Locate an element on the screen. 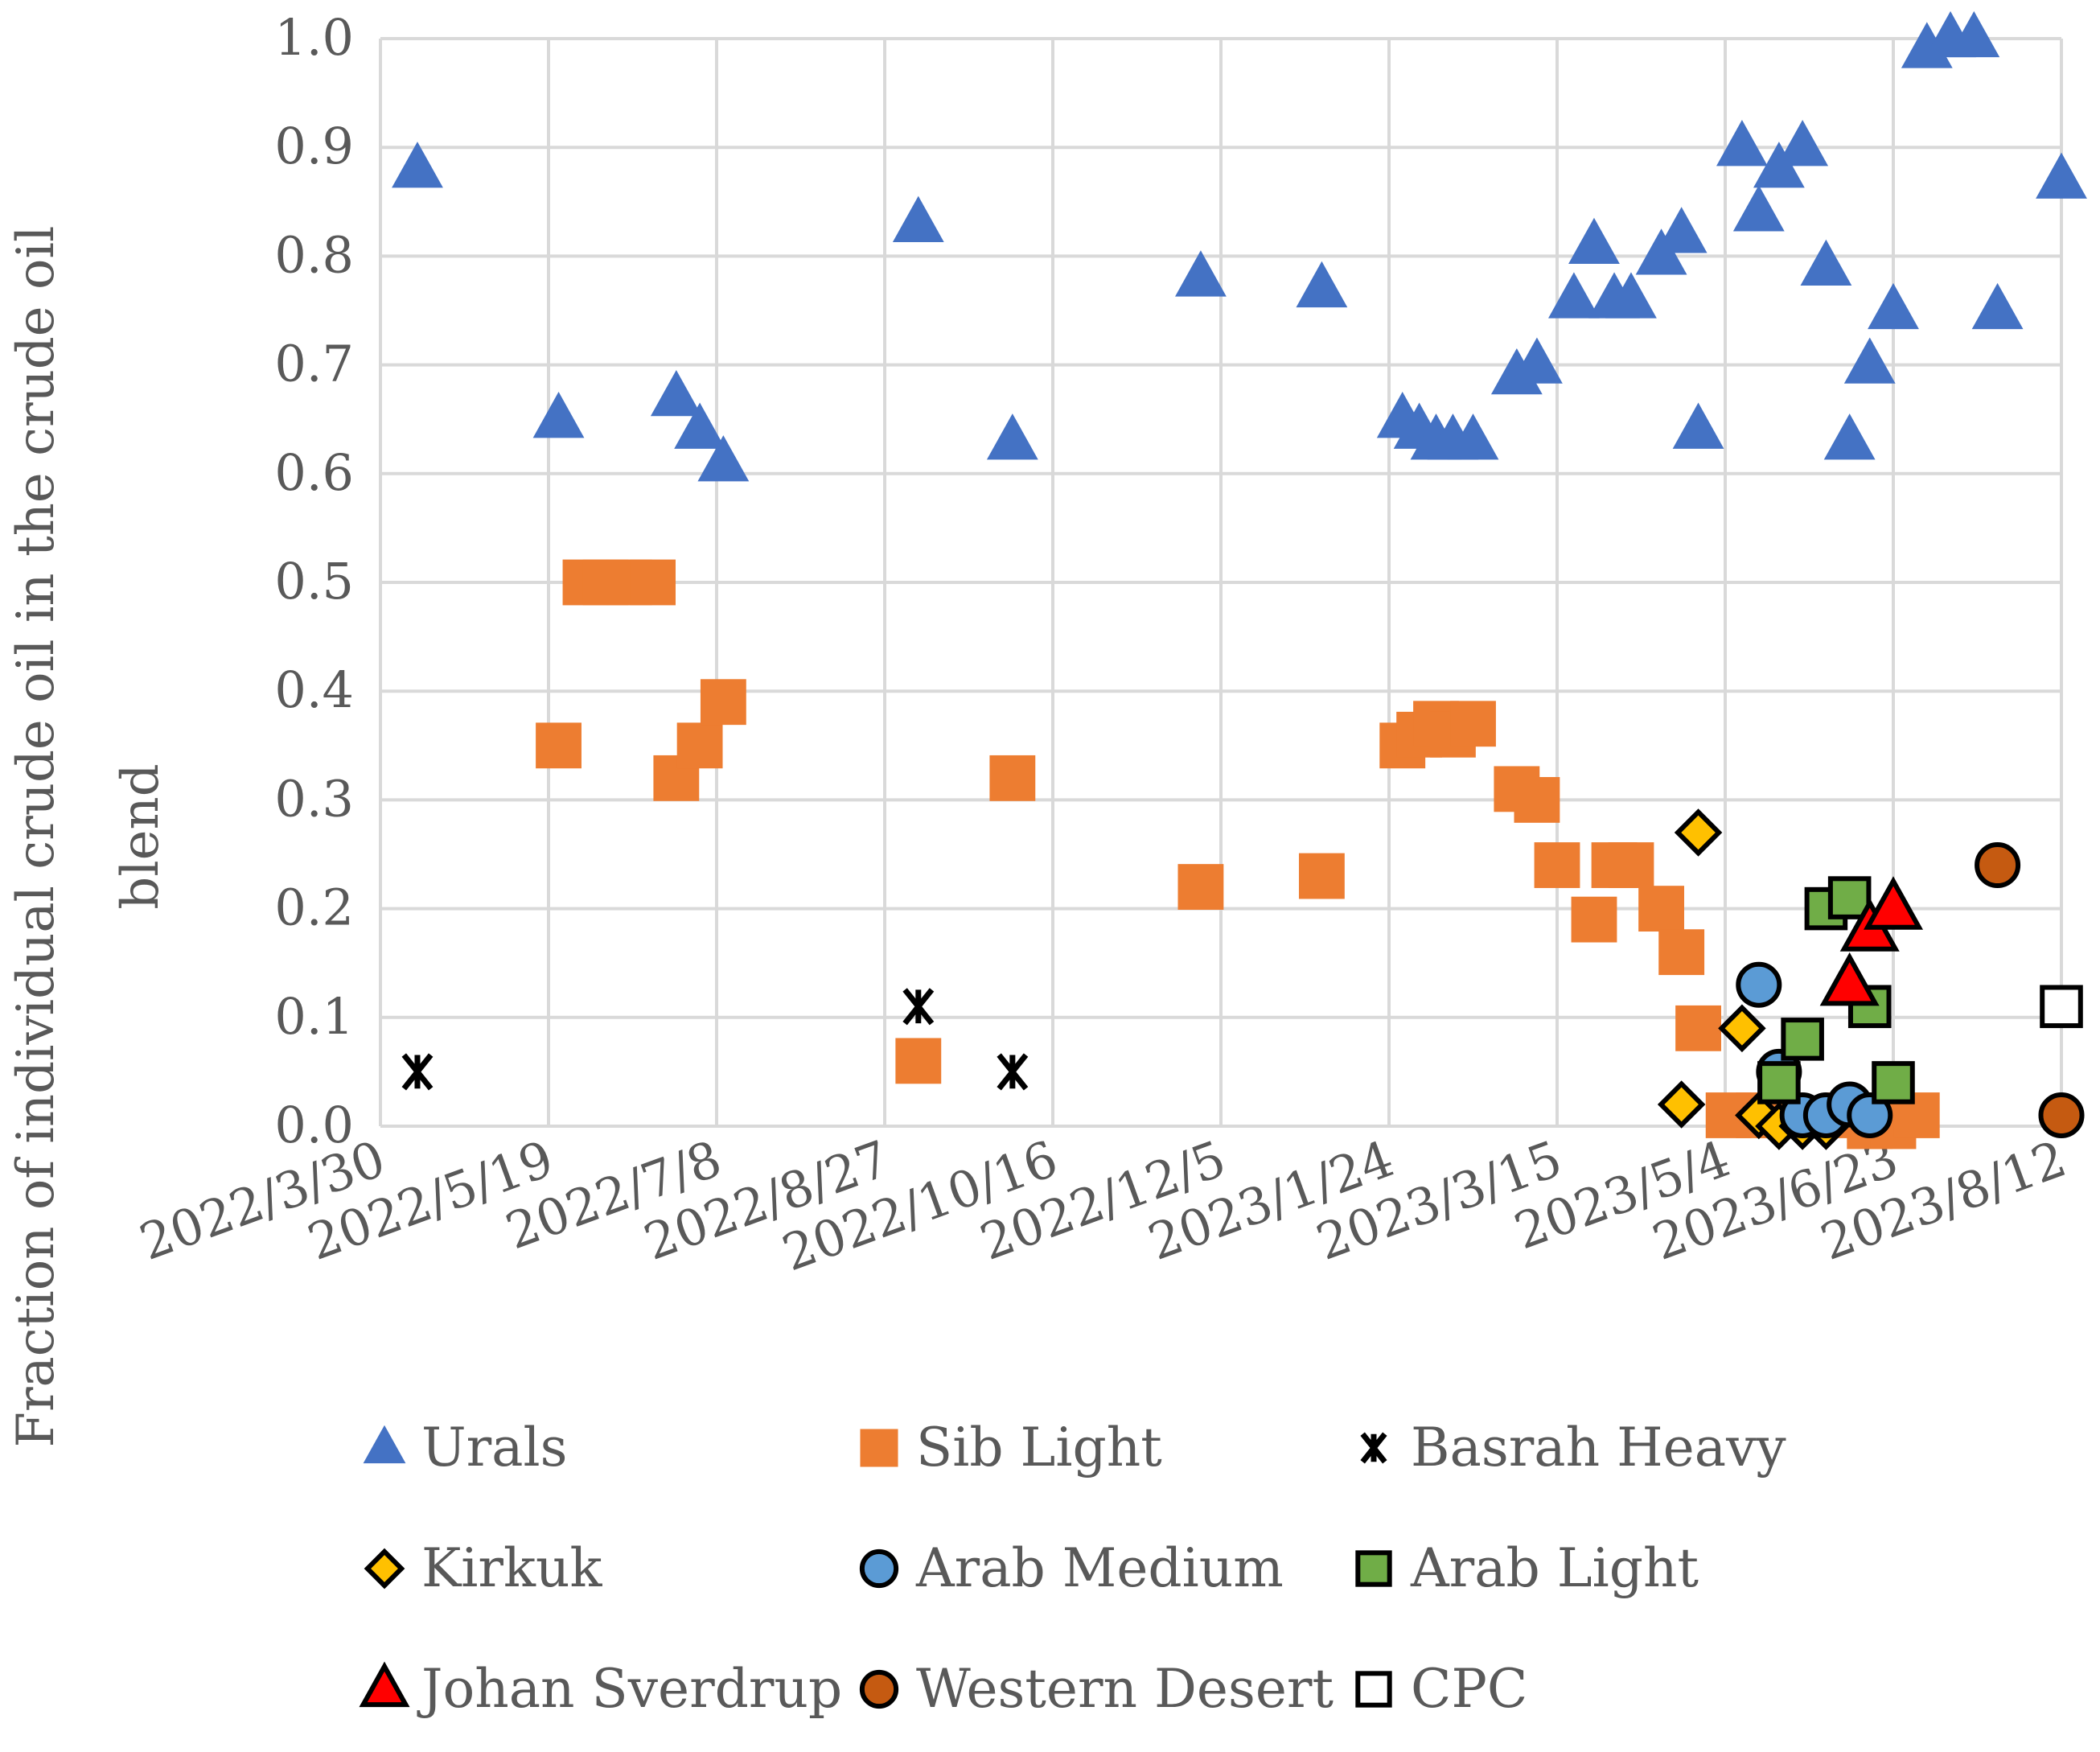 The height and width of the screenshot is (1752, 2100). series-western-desert is located at coordinates (2030, 990).